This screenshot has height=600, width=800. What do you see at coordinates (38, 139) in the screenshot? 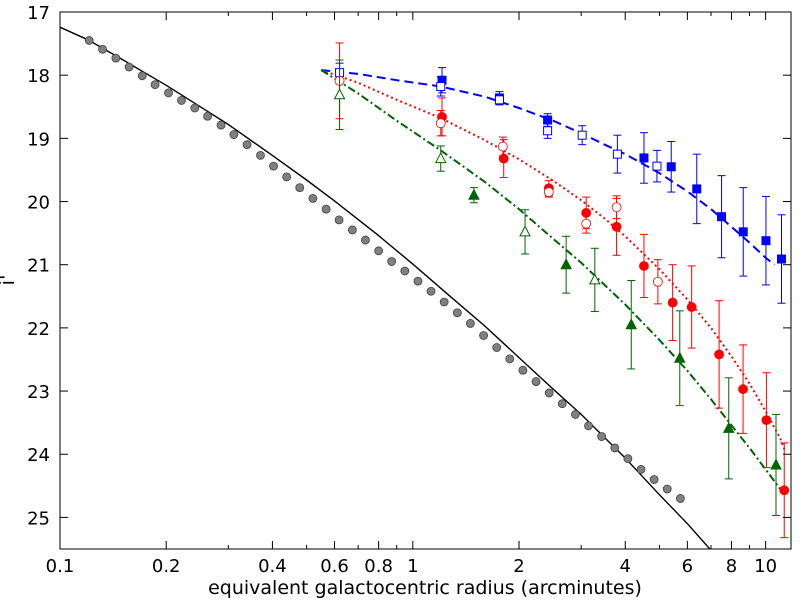
I see `y-tick-label: 19` at bounding box center [38, 139].